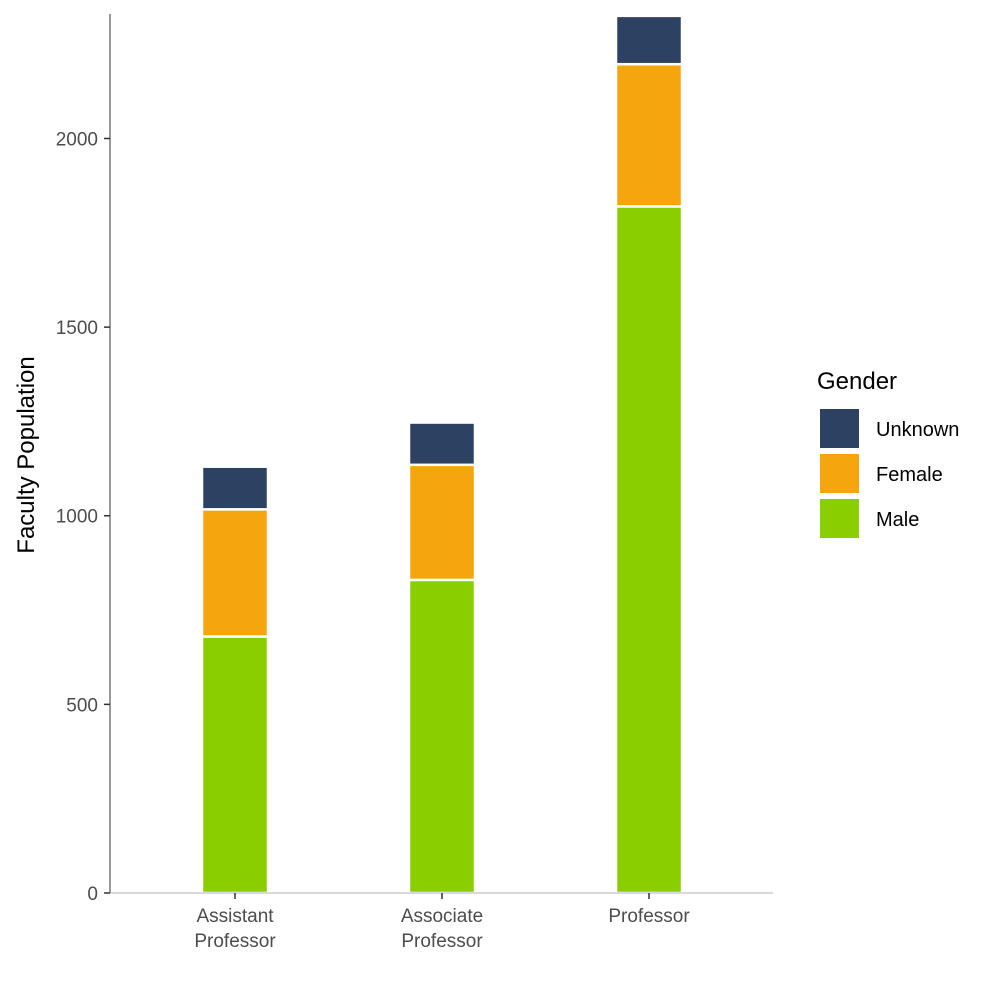 This screenshot has height=1000, width=1000. What do you see at coordinates (77, 139) in the screenshot?
I see `y-tick-label: 2000` at bounding box center [77, 139].